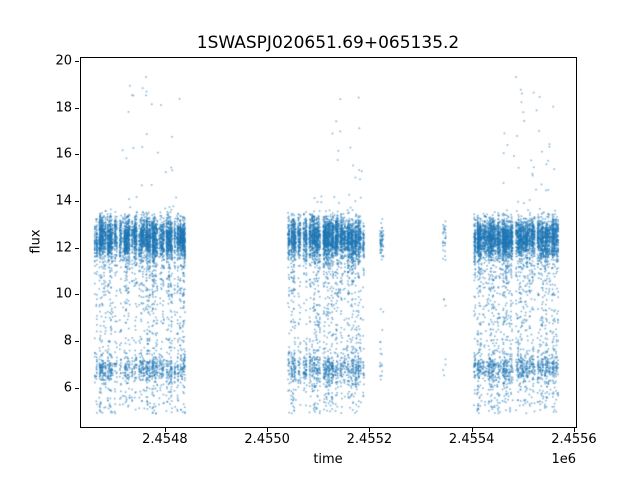 The image size is (640, 480). What do you see at coordinates (267, 439) in the screenshot?
I see `x-tick-label: 2.4550` at bounding box center [267, 439].